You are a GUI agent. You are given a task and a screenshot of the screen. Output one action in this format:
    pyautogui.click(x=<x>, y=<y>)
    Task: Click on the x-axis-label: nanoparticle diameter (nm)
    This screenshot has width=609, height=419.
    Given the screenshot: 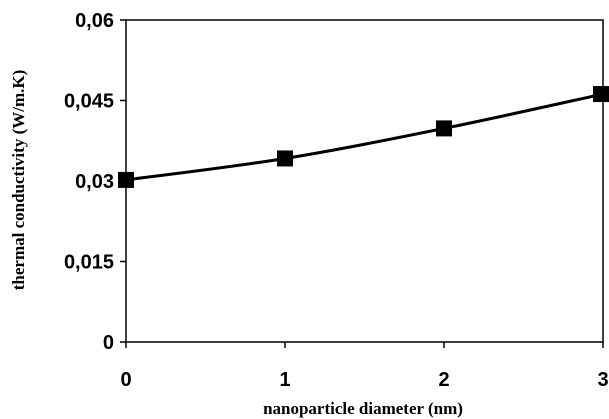 What is the action you would take?
    pyautogui.click(x=363, y=408)
    